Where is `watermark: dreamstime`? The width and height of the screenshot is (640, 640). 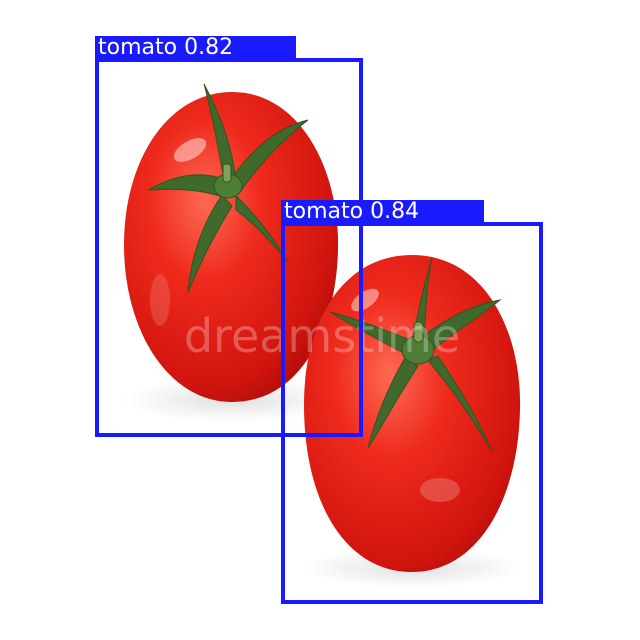 watermark: dreamstime is located at coordinates (322, 336).